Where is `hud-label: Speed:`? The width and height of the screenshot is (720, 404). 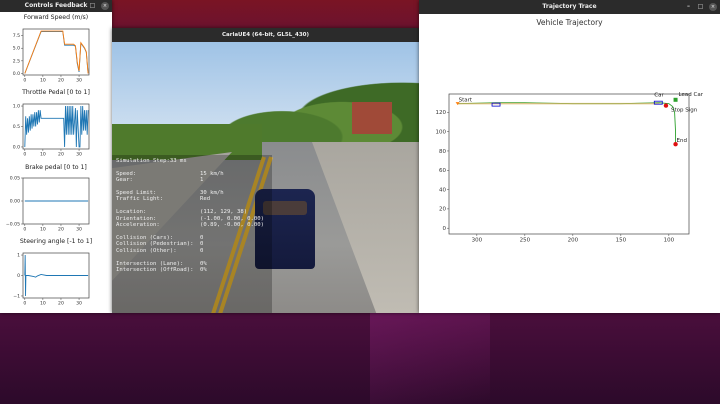 hud-label: Speed: is located at coordinates (126, 173).